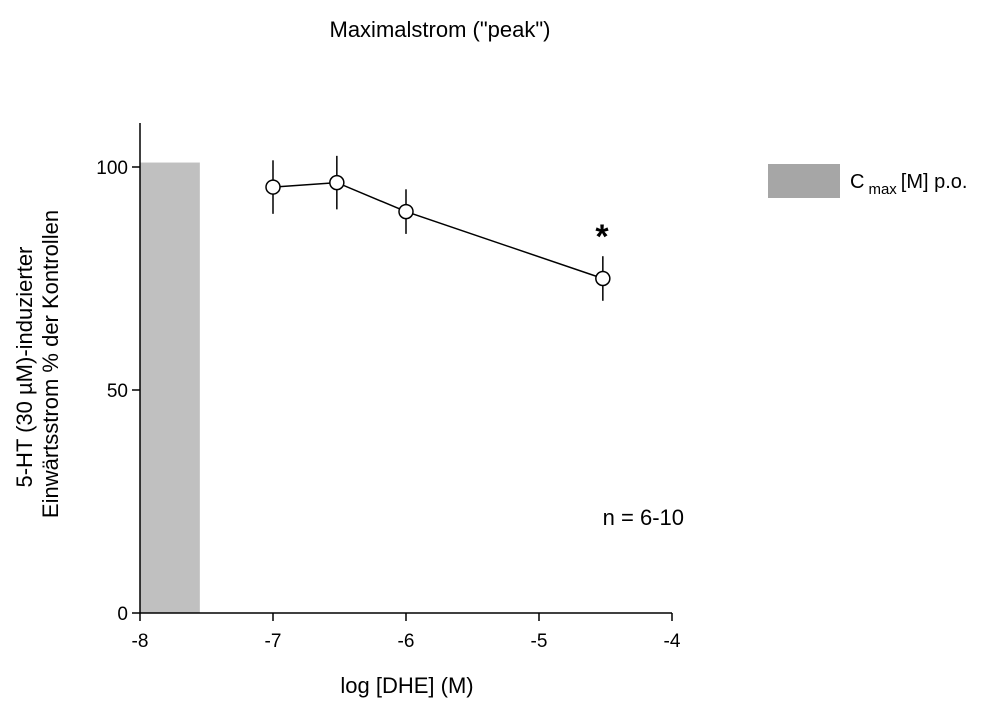 The image size is (997, 702). I want to click on y-tick-label: 50, so click(117, 391).